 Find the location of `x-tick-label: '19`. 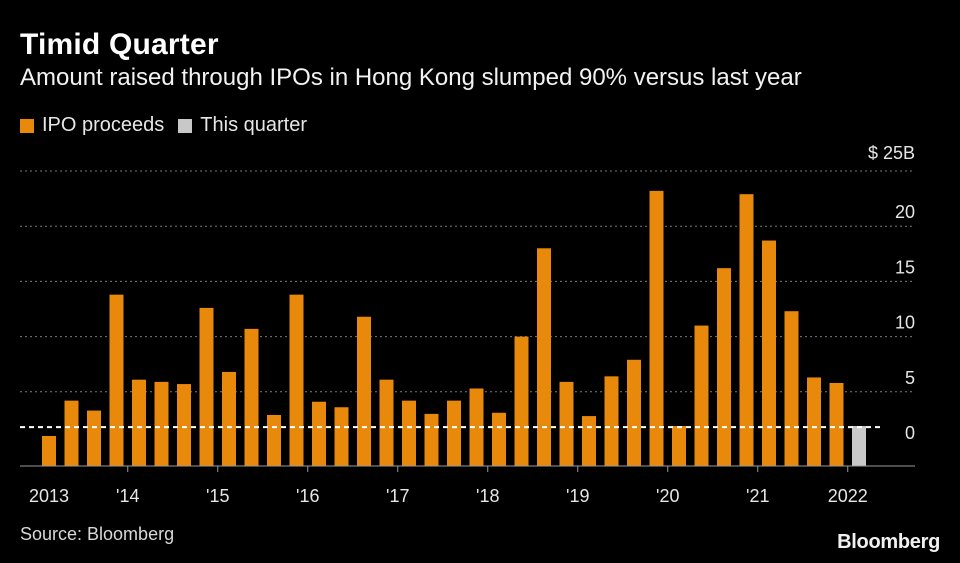

x-tick-label: '19 is located at coordinates (577, 496).